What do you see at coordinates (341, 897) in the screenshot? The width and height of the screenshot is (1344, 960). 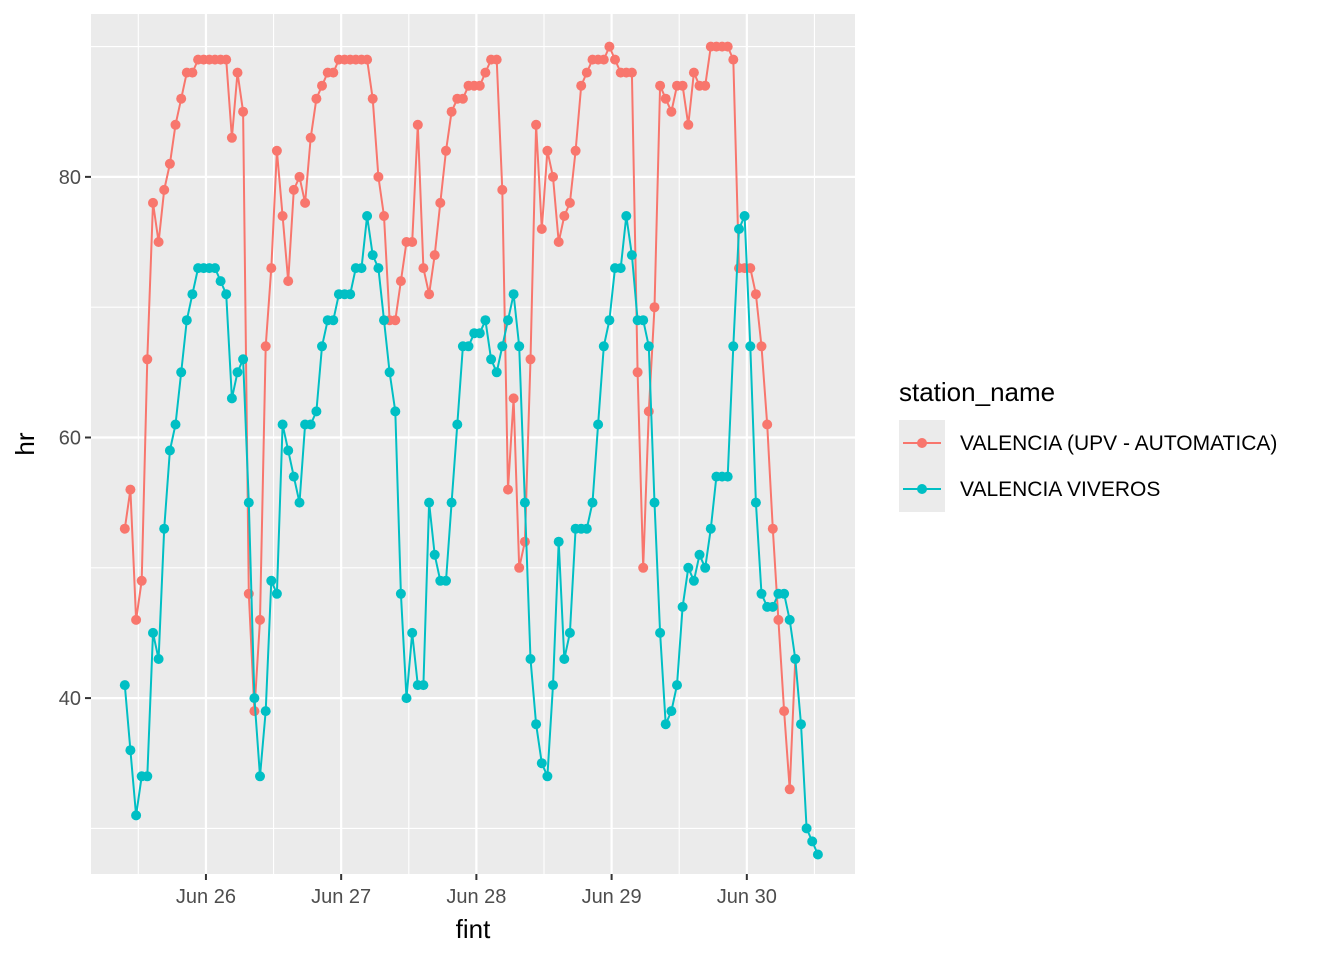 I see `x-tick-label: Jun 27` at bounding box center [341, 897].